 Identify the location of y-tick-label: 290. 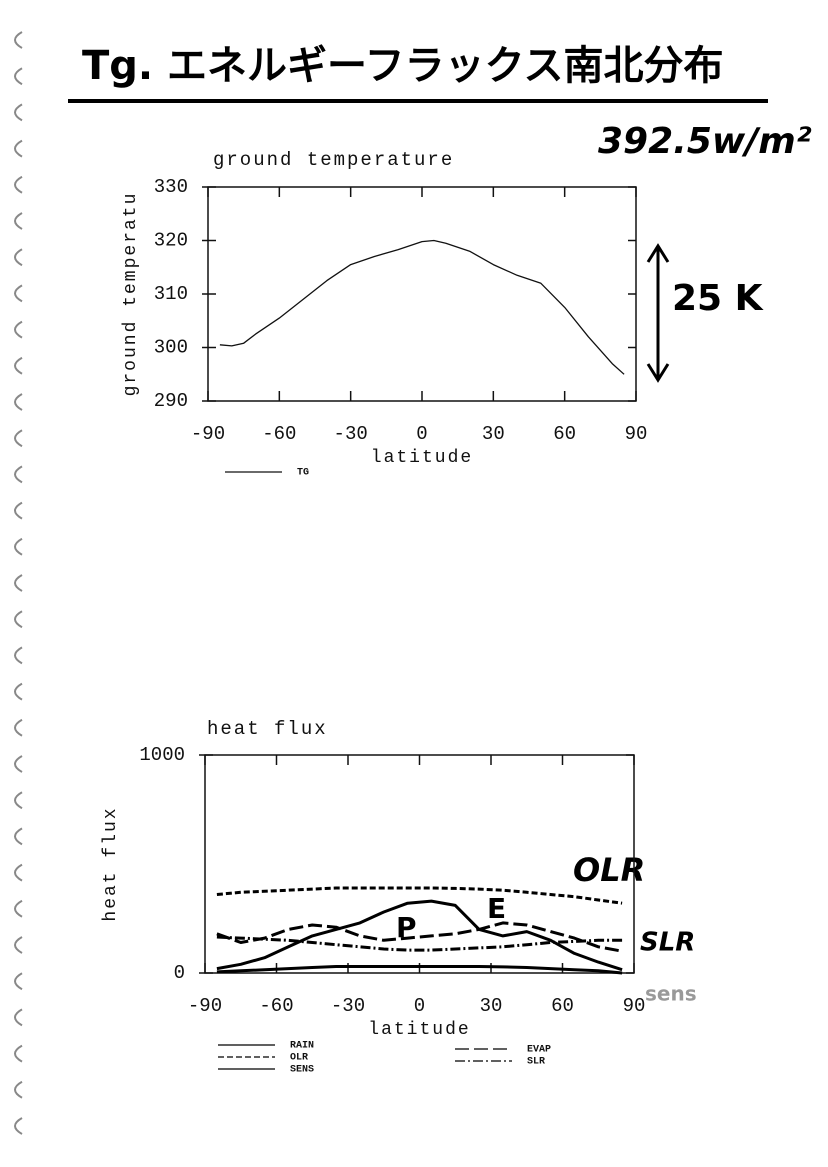
(171, 401).